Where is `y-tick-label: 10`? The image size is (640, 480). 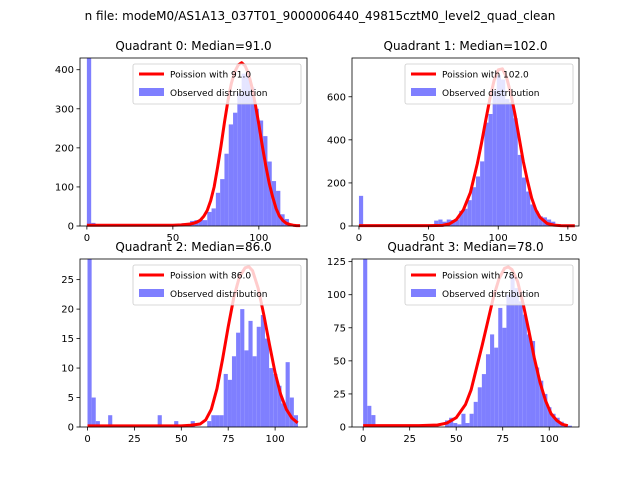 y-tick-label: 10 is located at coordinates (67, 369).